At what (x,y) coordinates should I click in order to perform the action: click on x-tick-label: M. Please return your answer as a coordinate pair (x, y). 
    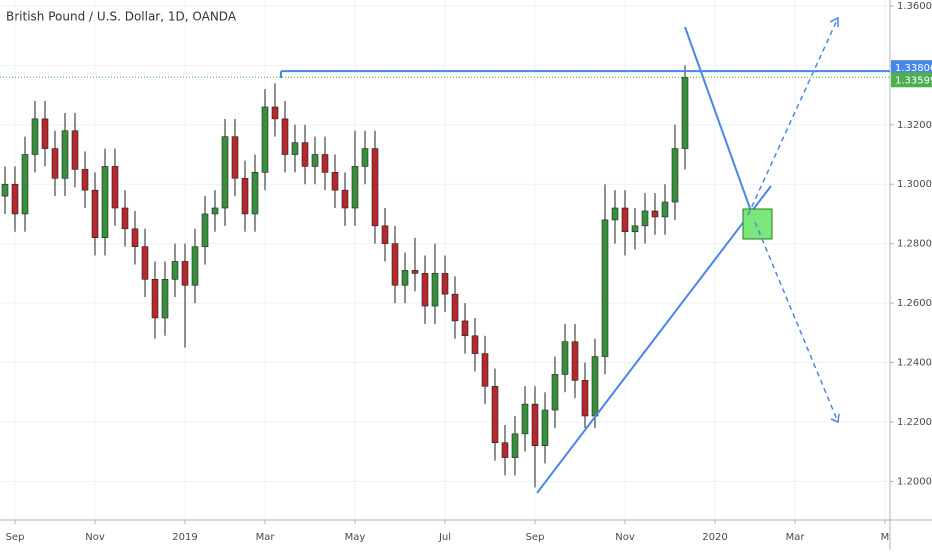
    Looking at the image, I should click on (885, 537).